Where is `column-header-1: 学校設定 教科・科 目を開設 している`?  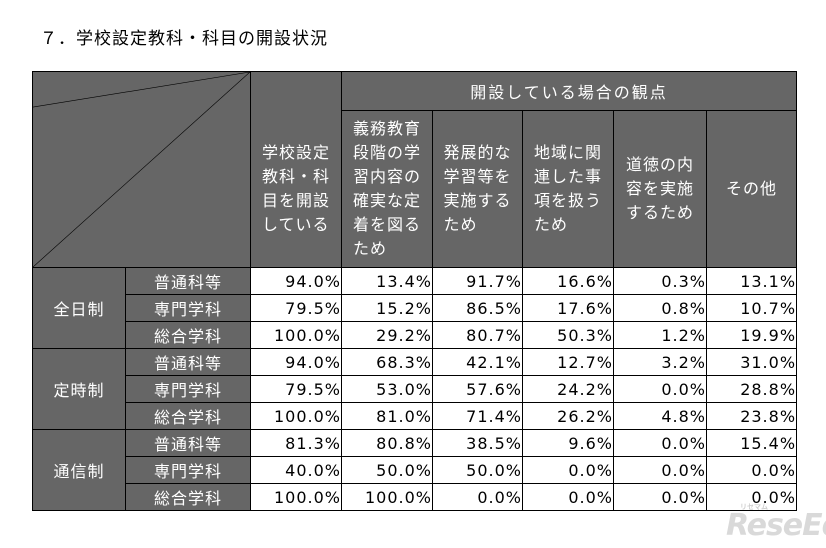 column-header-1: 学校設定 教科・科 目を開設 している is located at coordinates (296, 189).